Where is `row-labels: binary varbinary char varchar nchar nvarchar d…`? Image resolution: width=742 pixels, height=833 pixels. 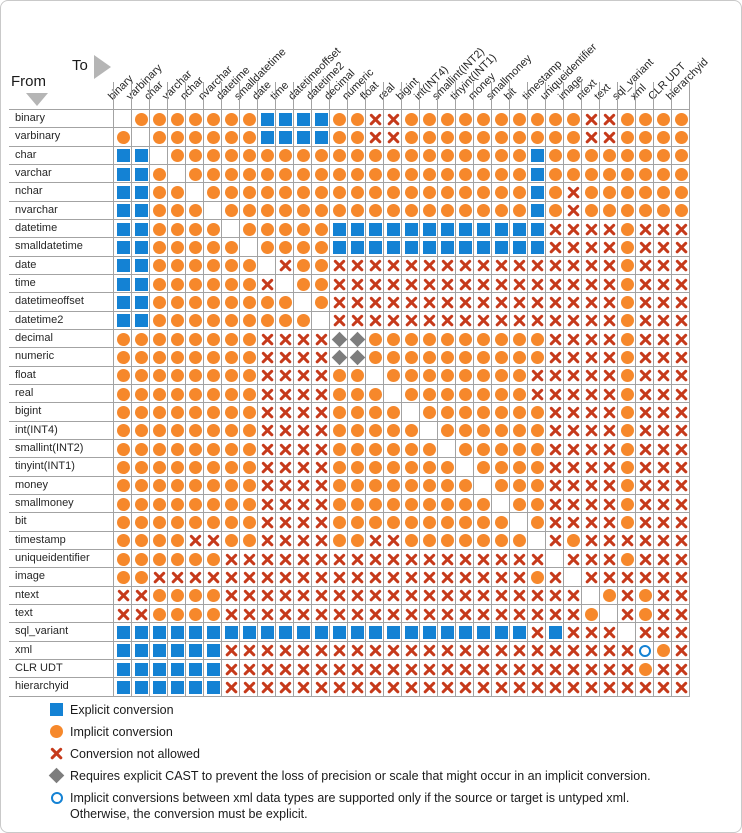
row-labels: binary varbinary char varchar nchar nvarchar d… is located at coordinates (61, 403).